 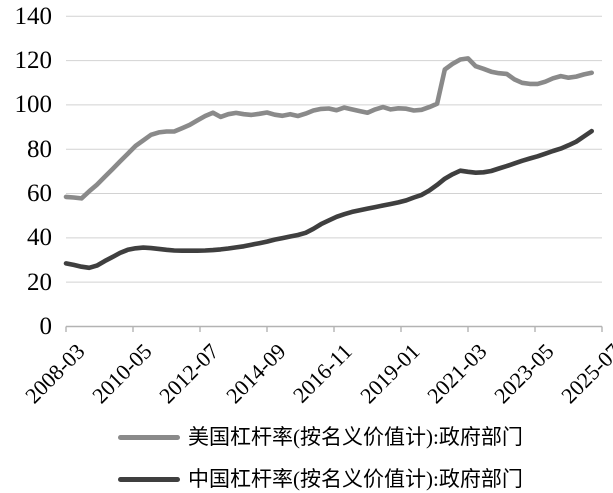 What do you see at coordinates (355, 478) in the screenshot?
I see `legend-label: 中国杠杆率(按名义价值计):政府部门` at bounding box center [355, 478].